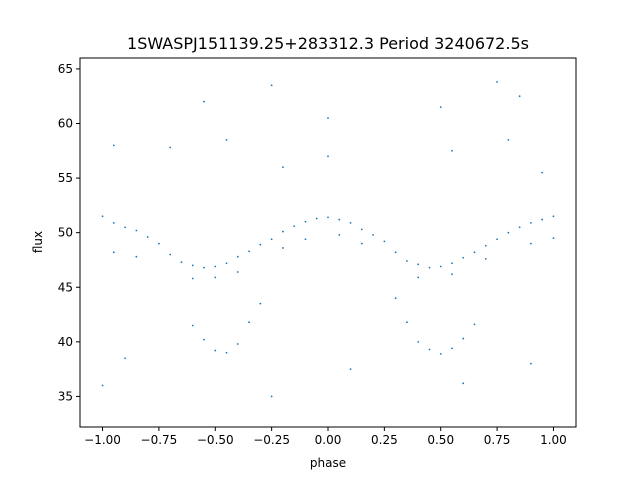  Describe the element at coordinates (215, 440) in the screenshot. I see `x-tick-label: −0.50` at that location.